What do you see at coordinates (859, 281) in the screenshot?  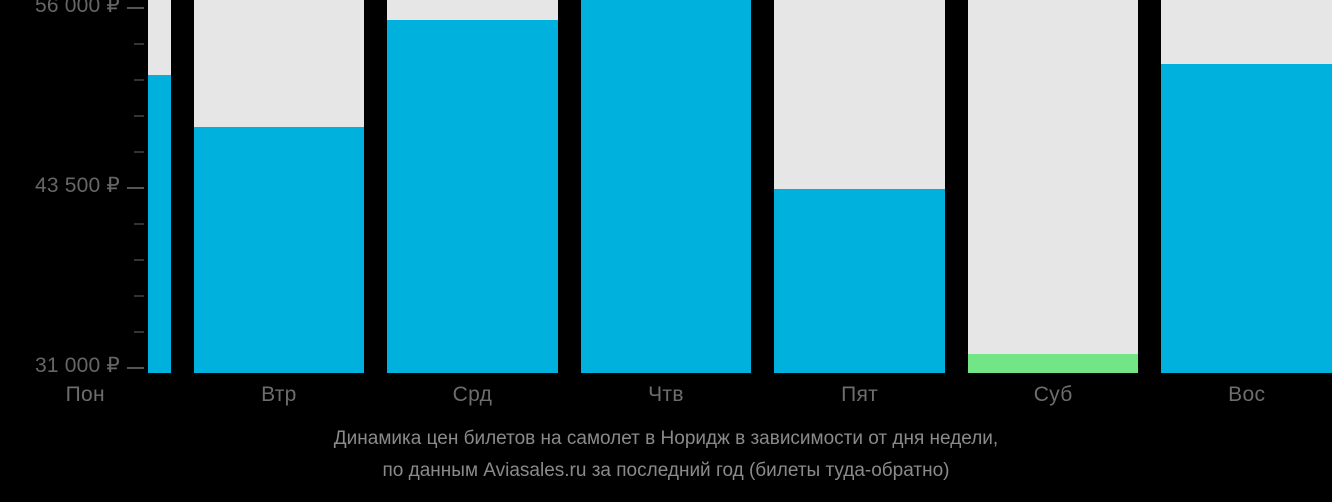 I see `bar-fill-пят` at bounding box center [859, 281].